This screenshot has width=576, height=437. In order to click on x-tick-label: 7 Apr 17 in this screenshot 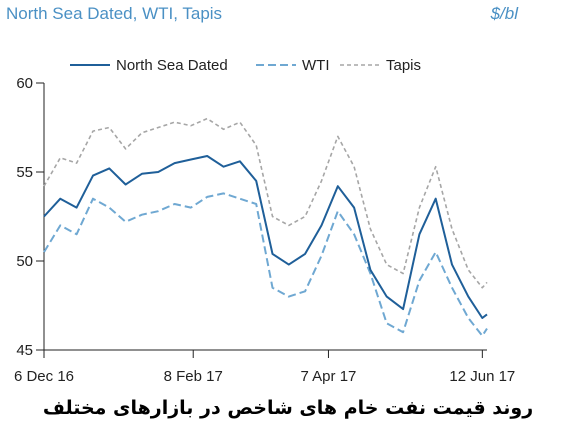, I will do `click(329, 376)`.